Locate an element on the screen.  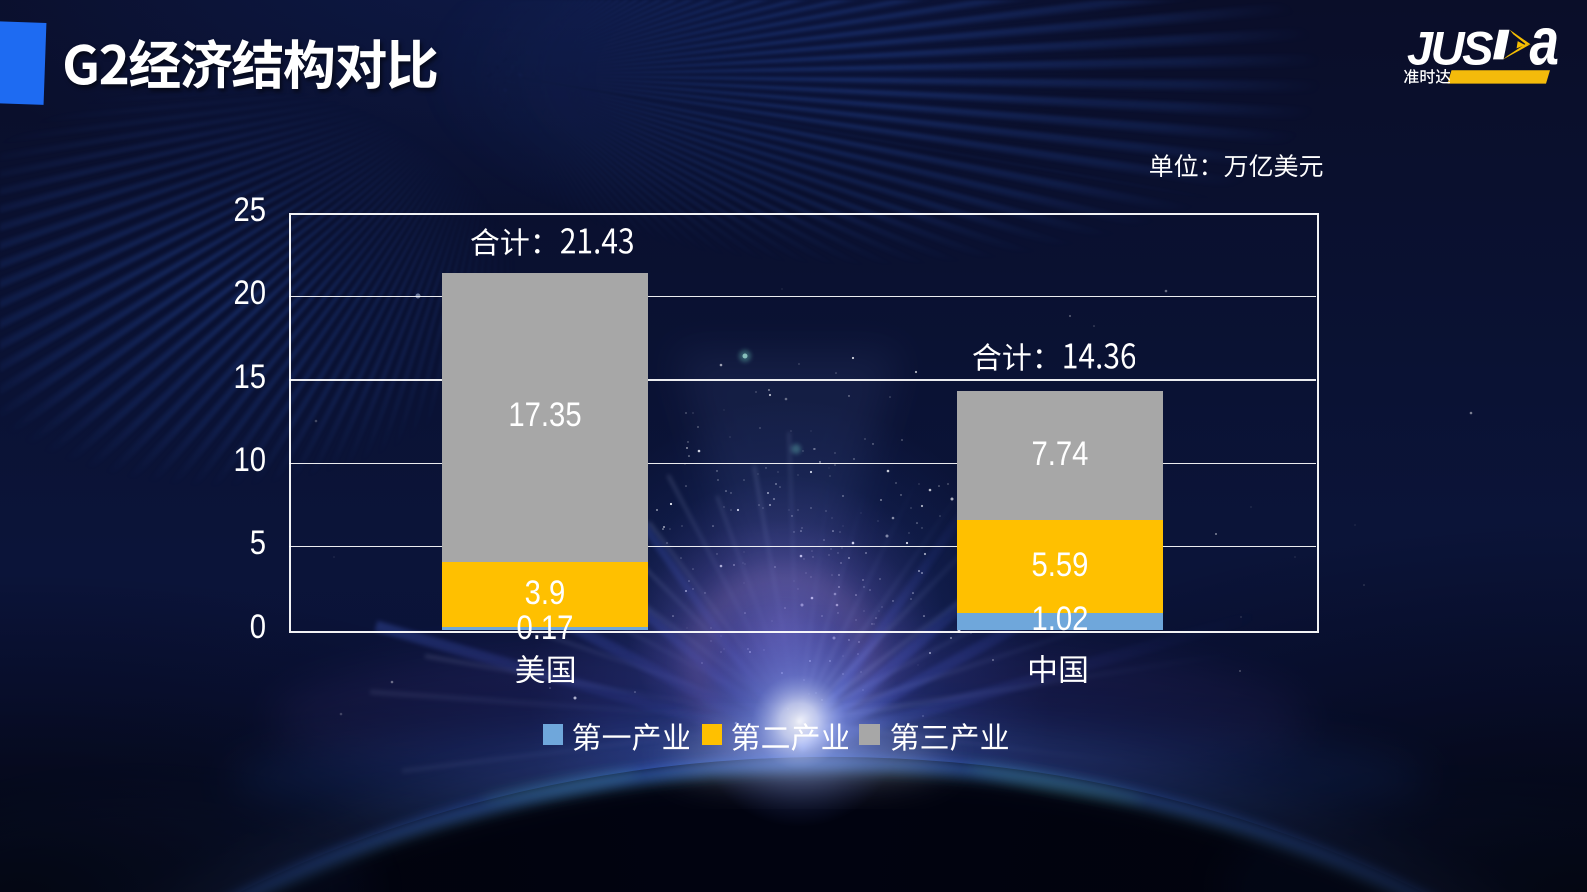
svg-text: a is located at coordinates (1545, 51).